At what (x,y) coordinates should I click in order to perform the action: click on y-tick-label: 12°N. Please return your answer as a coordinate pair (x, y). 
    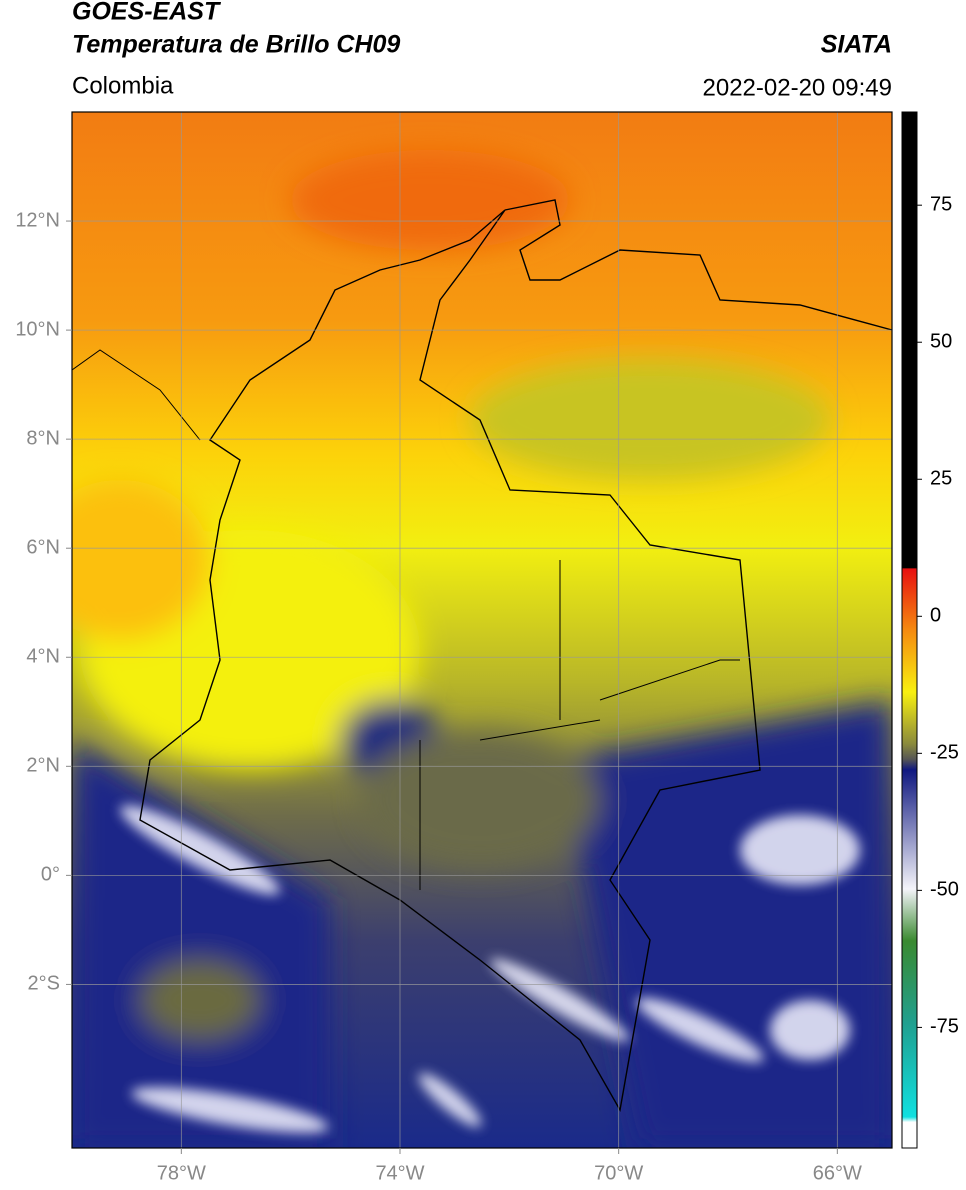
    Looking at the image, I should click on (37, 220).